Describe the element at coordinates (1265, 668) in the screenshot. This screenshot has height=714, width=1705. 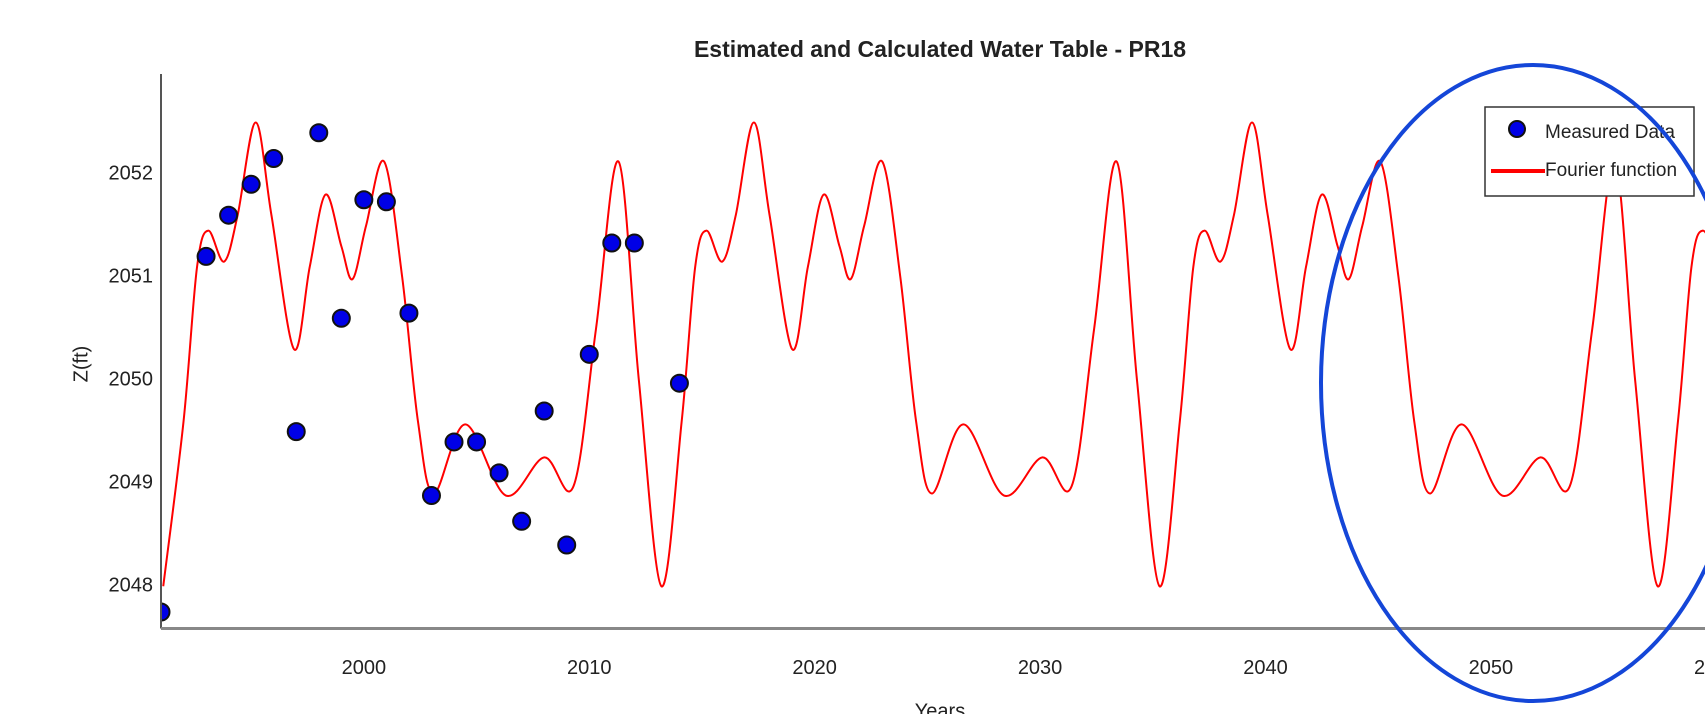
I see `x-tick-label: 2040` at that location.